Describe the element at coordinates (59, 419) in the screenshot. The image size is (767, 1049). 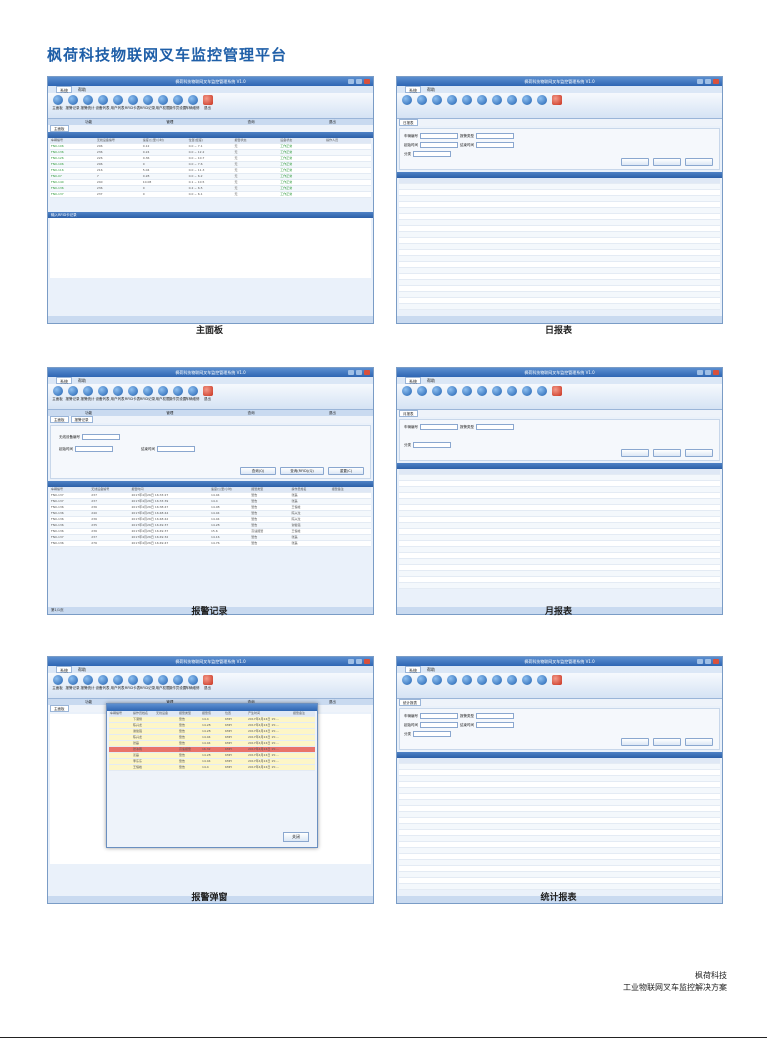
I see `tab-main-panel: 主面板` at that location.